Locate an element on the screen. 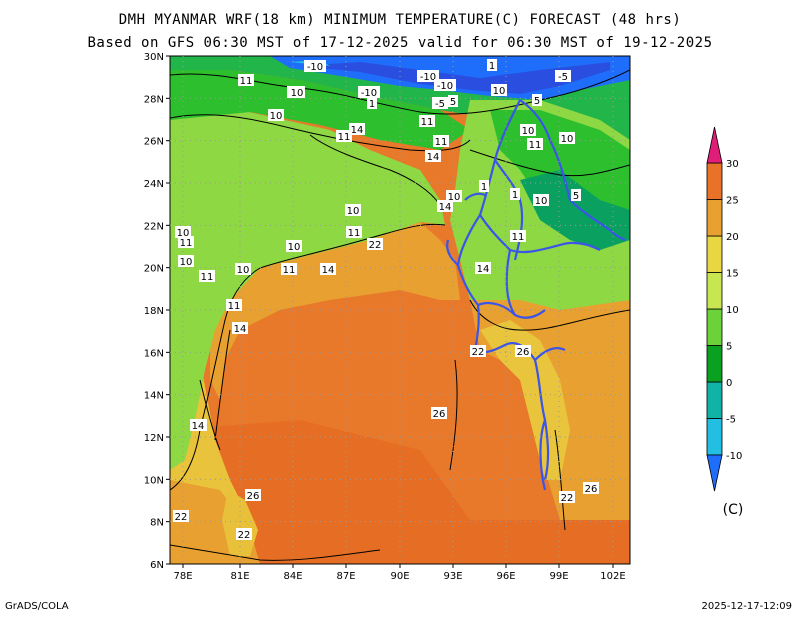  y-tick-label: 6N is located at coordinates (157, 565).